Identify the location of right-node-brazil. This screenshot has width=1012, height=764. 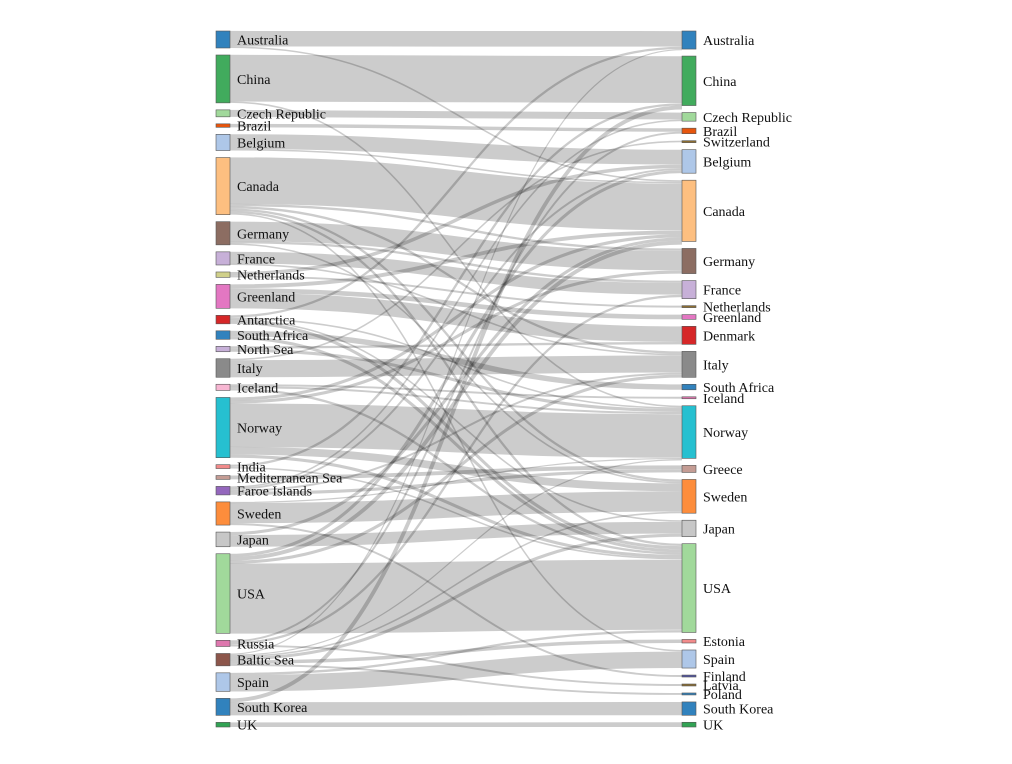
(689, 130).